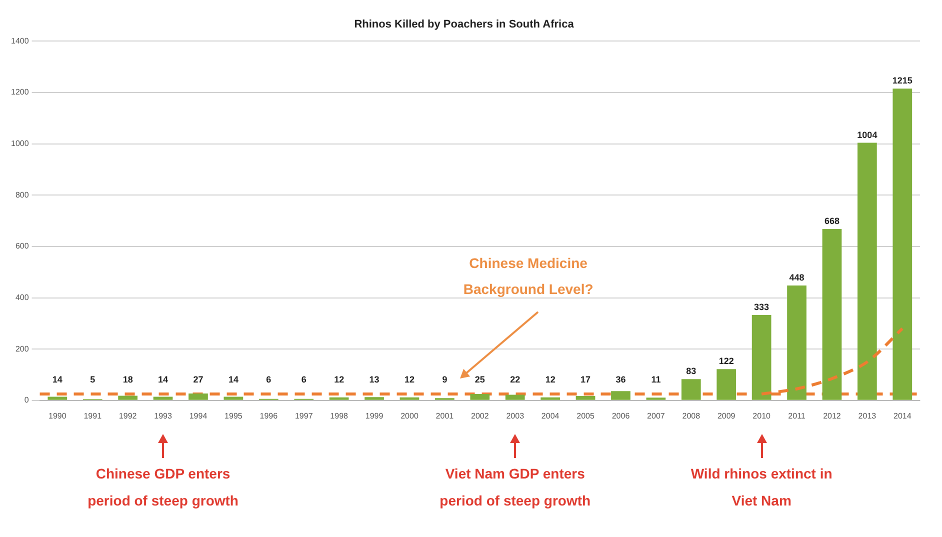 The image size is (942, 537). Describe the element at coordinates (480, 415) in the screenshot. I see `x-tick-label: 2002` at that location.